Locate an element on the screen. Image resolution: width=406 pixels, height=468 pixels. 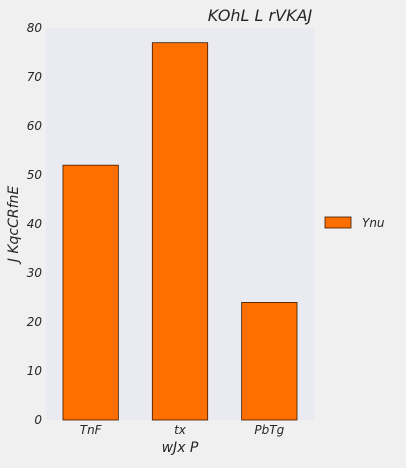
y-tick-label: 60 is located at coordinates (35, 126).